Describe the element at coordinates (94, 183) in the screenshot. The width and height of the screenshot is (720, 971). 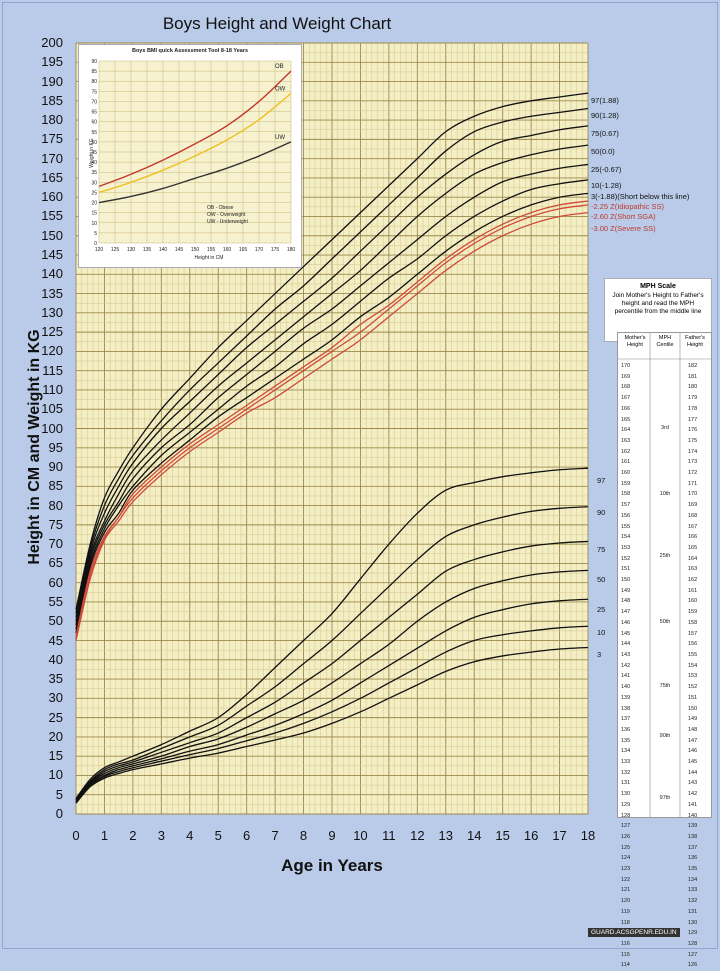
I see `inset-y-tick: 30` at that location.